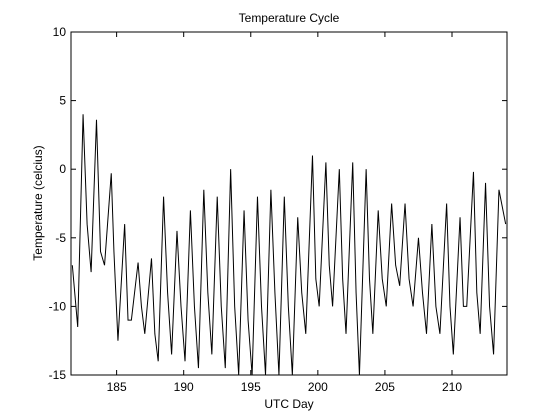  Describe the element at coordinates (58, 375) in the screenshot. I see `y-tick-label: -15` at that location.